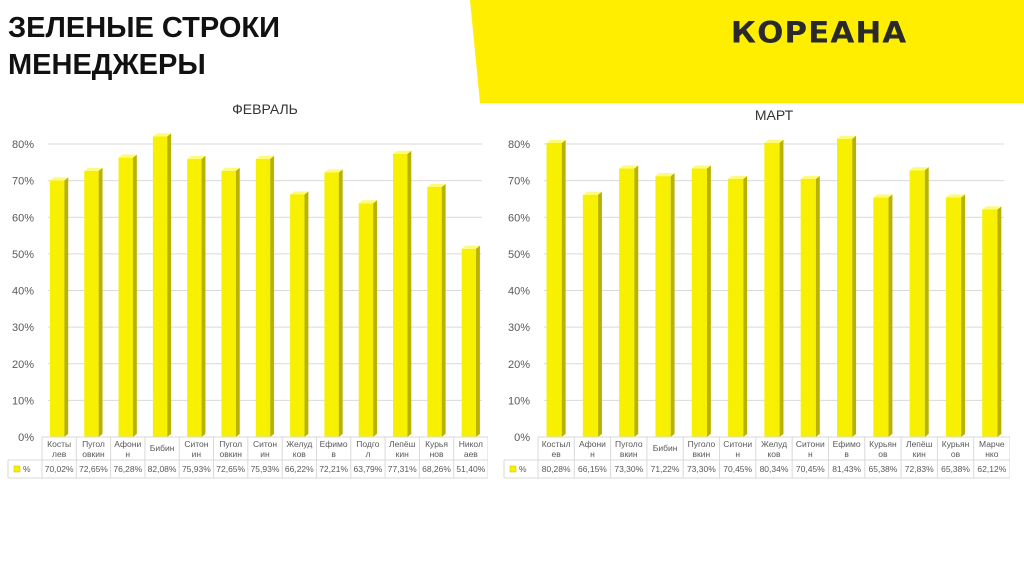 This screenshot has width=1024, height=574. Describe the element at coordinates (883, 454) in the screenshot. I see `x-category-label: ов` at that location.